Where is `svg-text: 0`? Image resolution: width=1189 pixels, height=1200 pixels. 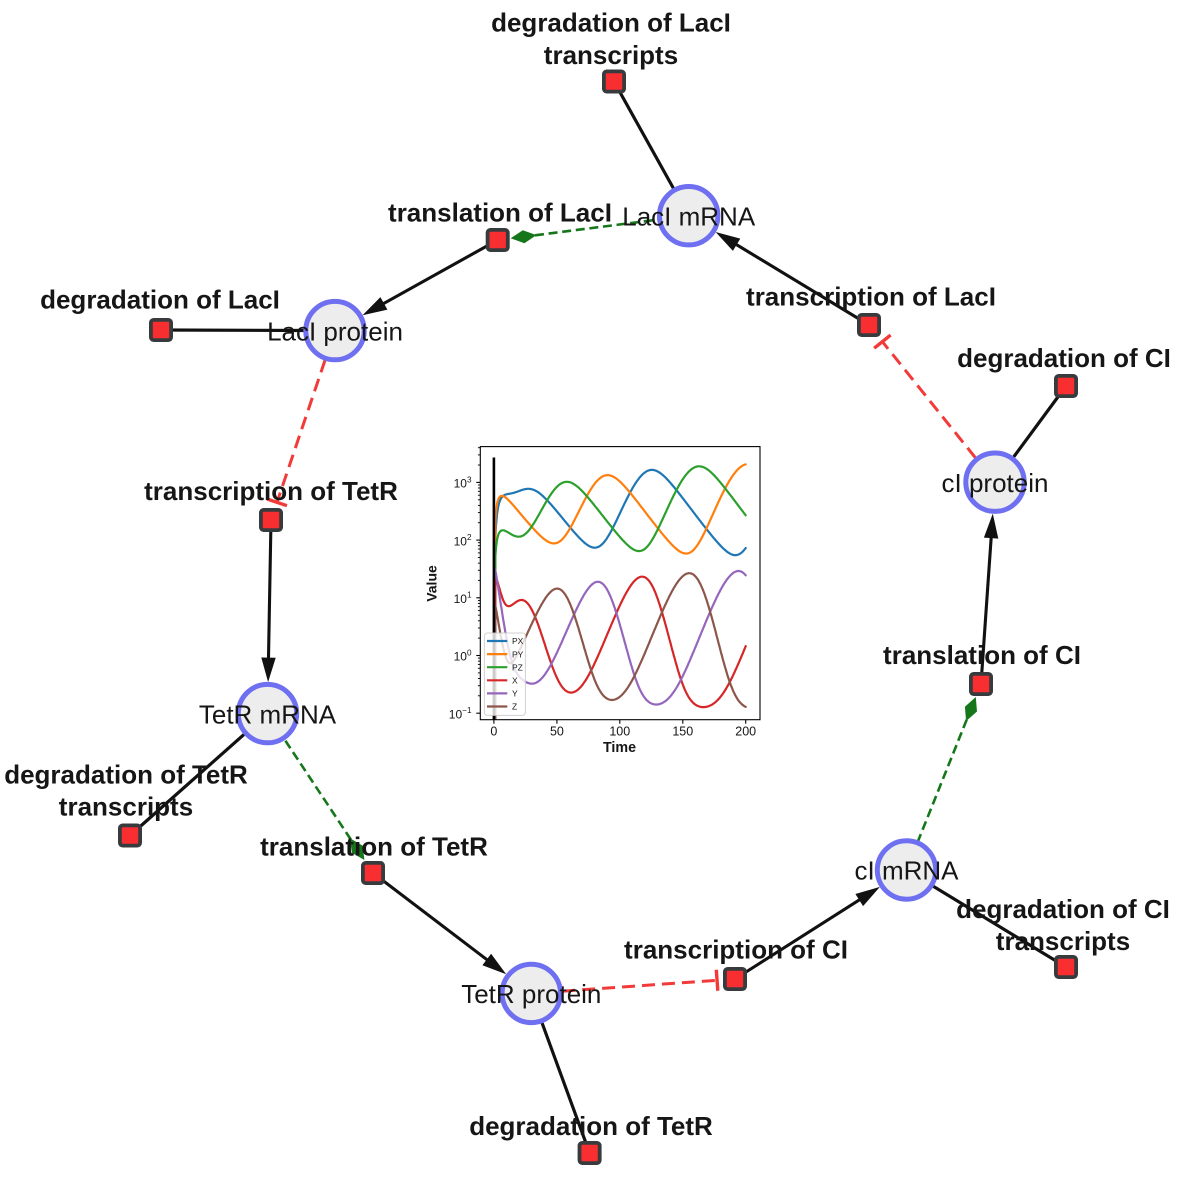 svg-text: 0 is located at coordinates (493, 732).